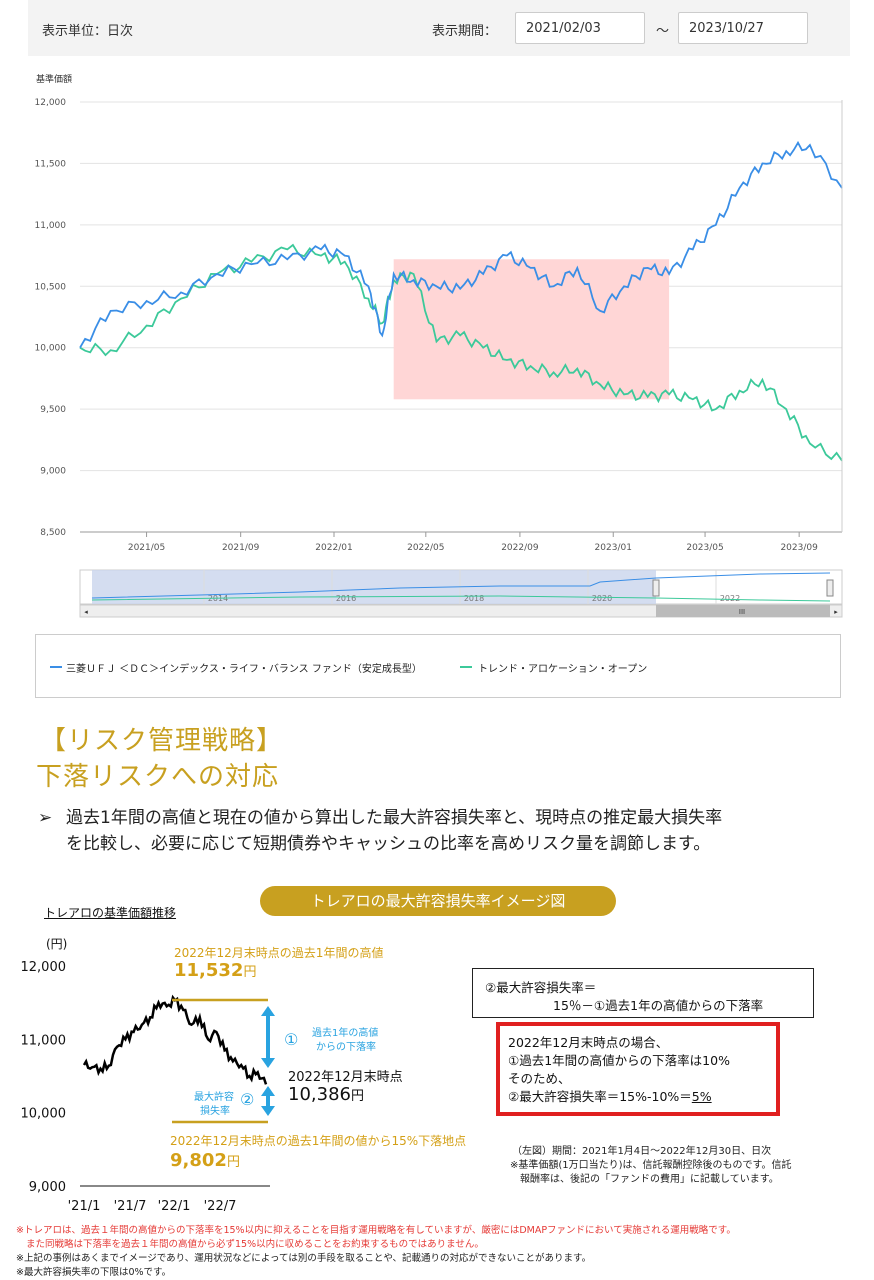  What do you see at coordinates (600, 1096) in the screenshot?
I see `case-formula: ②最大許容損失率＝15%-10%＝` at bounding box center [600, 1096].